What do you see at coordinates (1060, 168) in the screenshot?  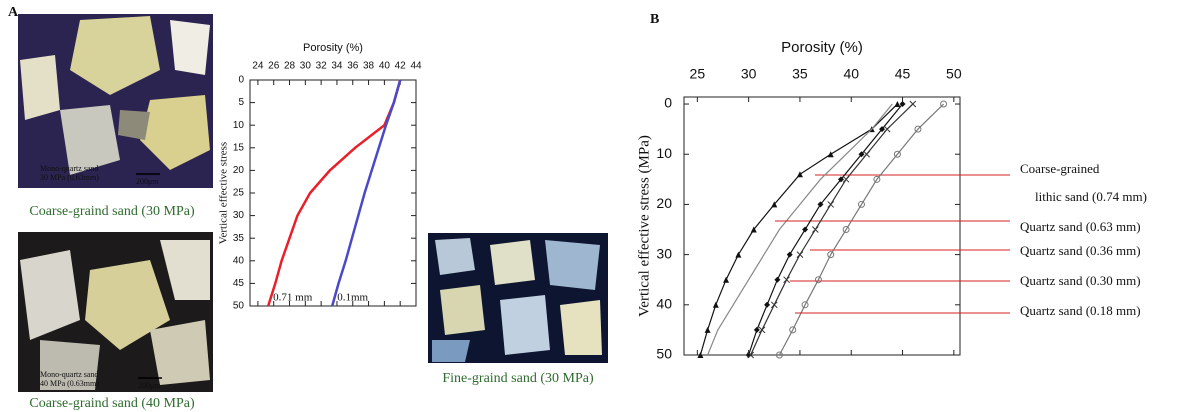 I see `series-label: Coarse-grained` at bounding box center [1060, 168].